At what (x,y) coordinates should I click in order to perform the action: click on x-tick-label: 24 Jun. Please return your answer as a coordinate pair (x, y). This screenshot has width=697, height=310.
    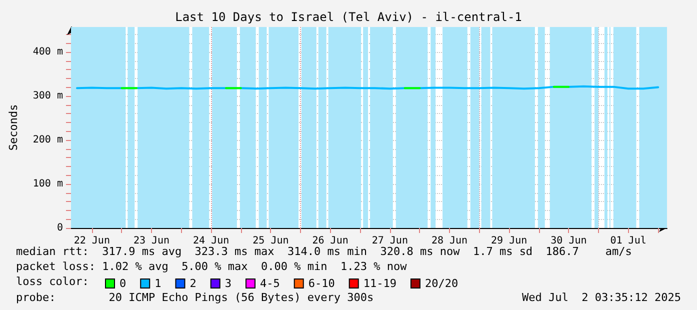
    Looking at the image, I should click on (211, 241).